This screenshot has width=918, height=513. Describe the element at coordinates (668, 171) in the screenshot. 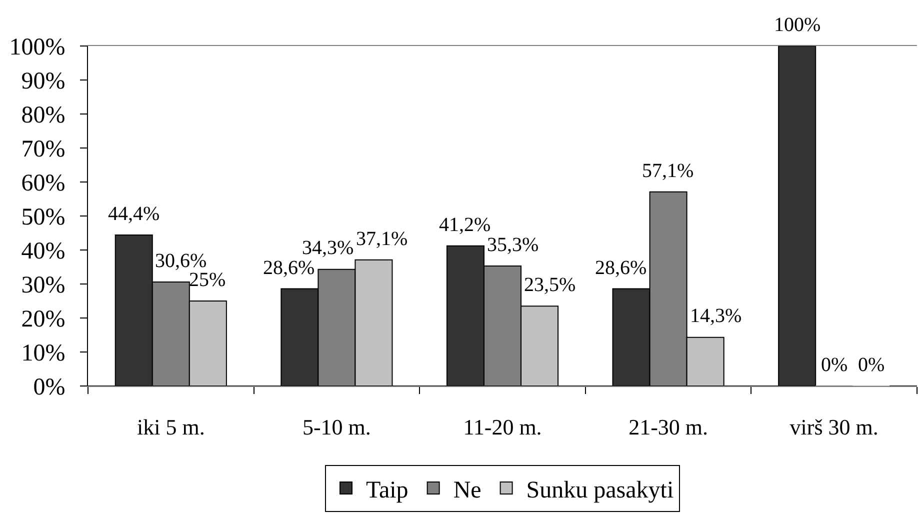

I see `data-label: 57,1%` at that location.